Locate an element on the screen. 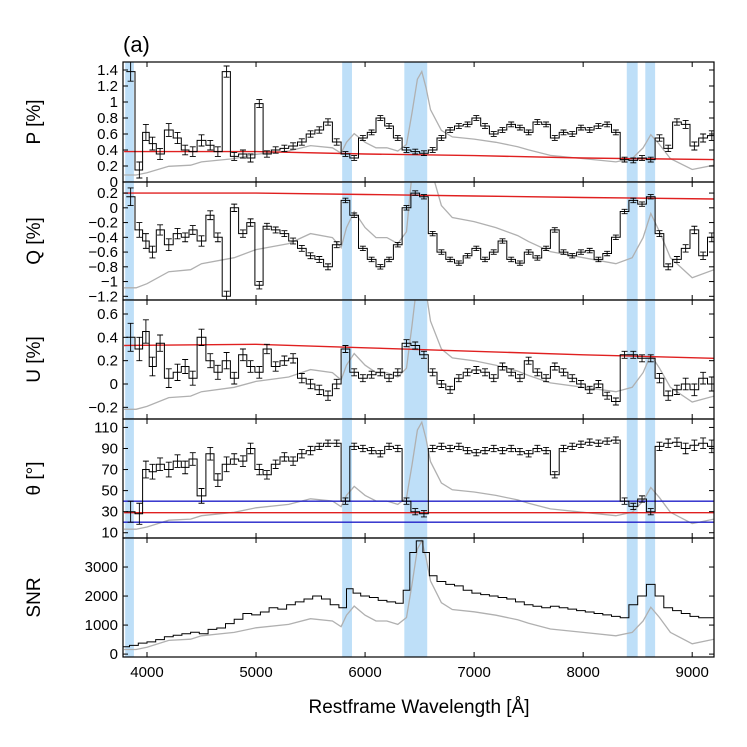 The height and width of the screenshot is (747, 747). flux-line is located at coordinates (419, 235).